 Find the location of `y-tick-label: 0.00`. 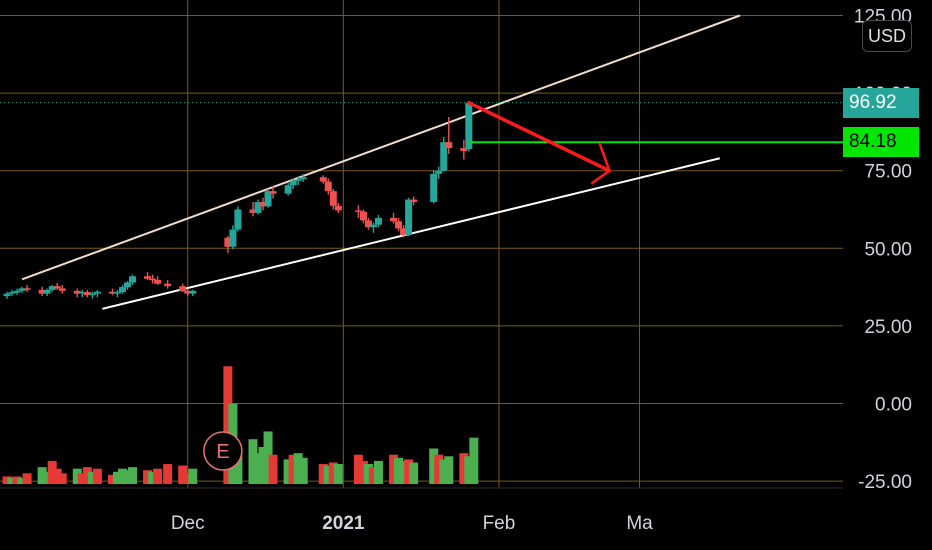

y-tick-label: 0.00 is located at coordinates (893, 405).